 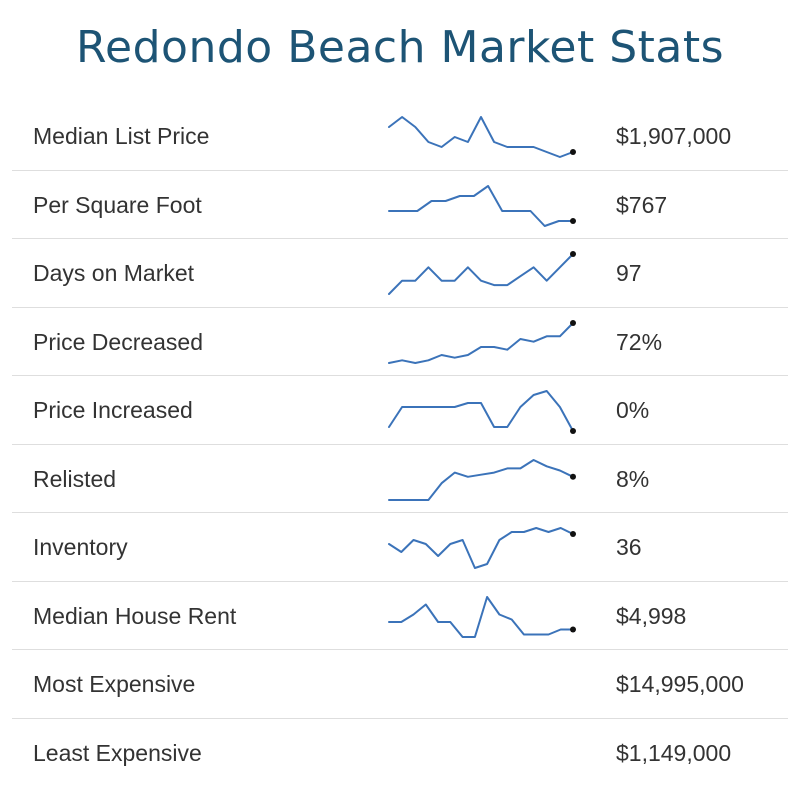 I want to click on metric-value: $4,998, so click(x=651, y=615).